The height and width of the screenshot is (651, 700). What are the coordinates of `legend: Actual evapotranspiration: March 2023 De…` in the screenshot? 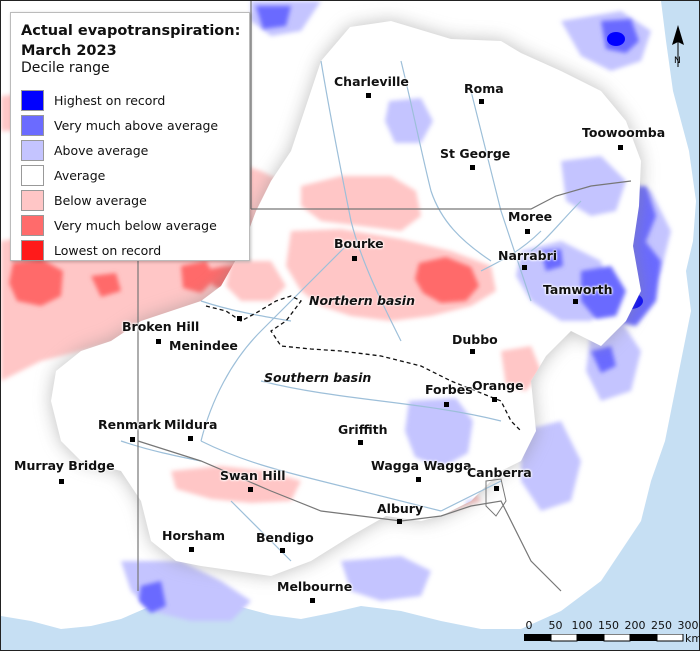 It's located at (130, 136).